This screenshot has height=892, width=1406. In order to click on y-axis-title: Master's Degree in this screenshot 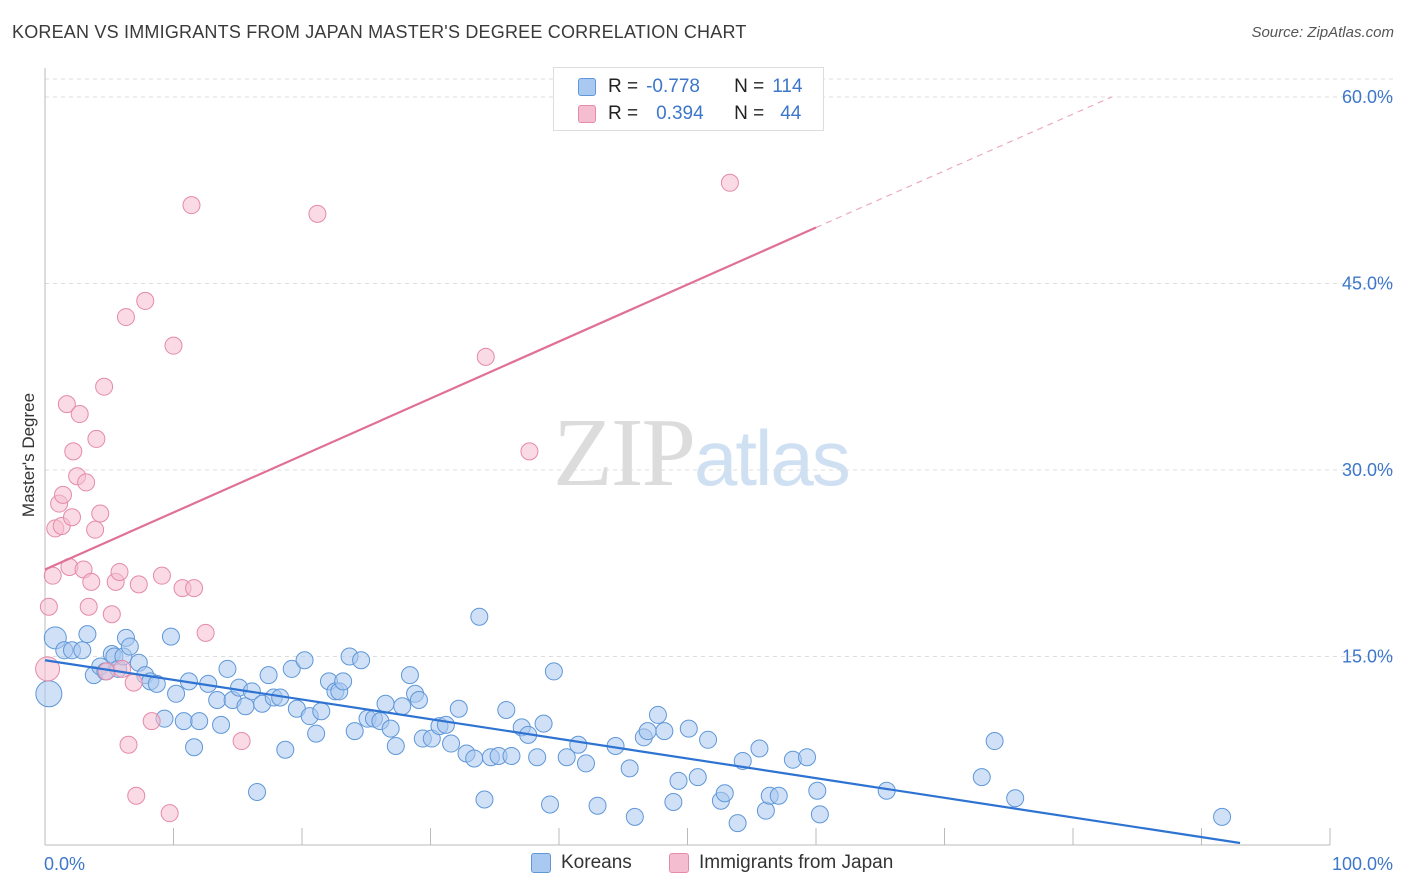, I will do `click(28, 455)`.